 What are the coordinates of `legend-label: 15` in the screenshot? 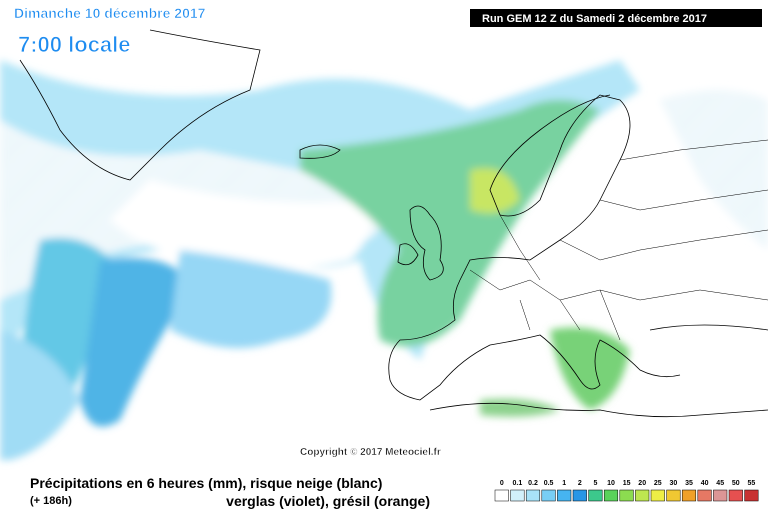 It's located at (627, 483).